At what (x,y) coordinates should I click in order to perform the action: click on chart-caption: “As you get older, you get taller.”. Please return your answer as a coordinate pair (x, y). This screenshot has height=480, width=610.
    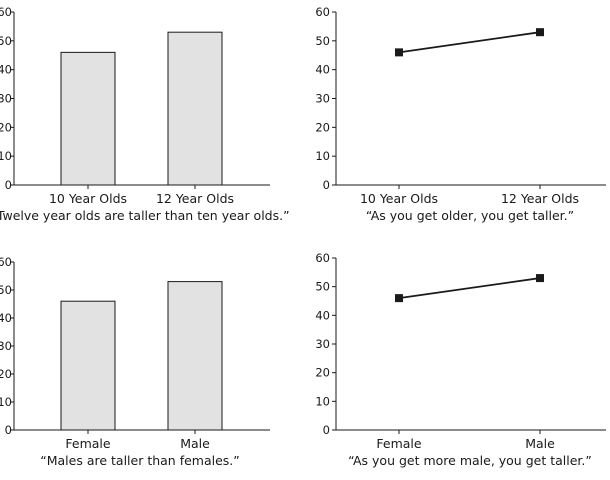
    Looking at the image, I should click on (470, 215).